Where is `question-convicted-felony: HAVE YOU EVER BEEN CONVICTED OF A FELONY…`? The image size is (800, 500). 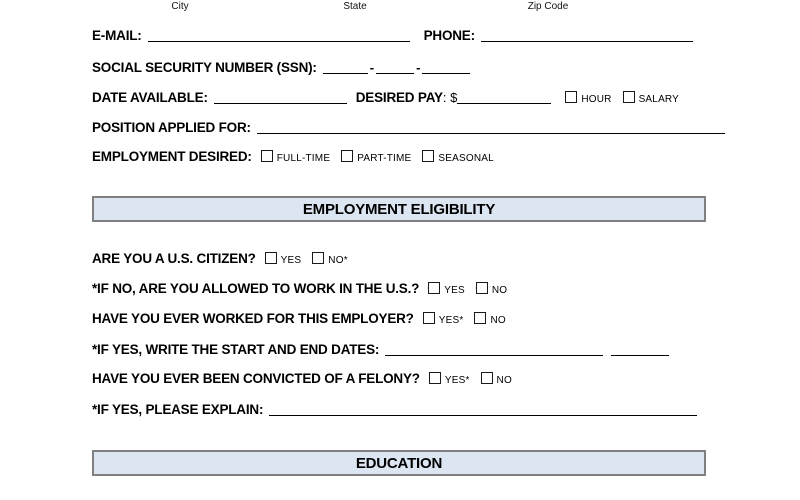 question-convicted-felony: HAVE YOU EVER BEEN CONVICTED OF A FELONY… is located at coordinates (302, 378).